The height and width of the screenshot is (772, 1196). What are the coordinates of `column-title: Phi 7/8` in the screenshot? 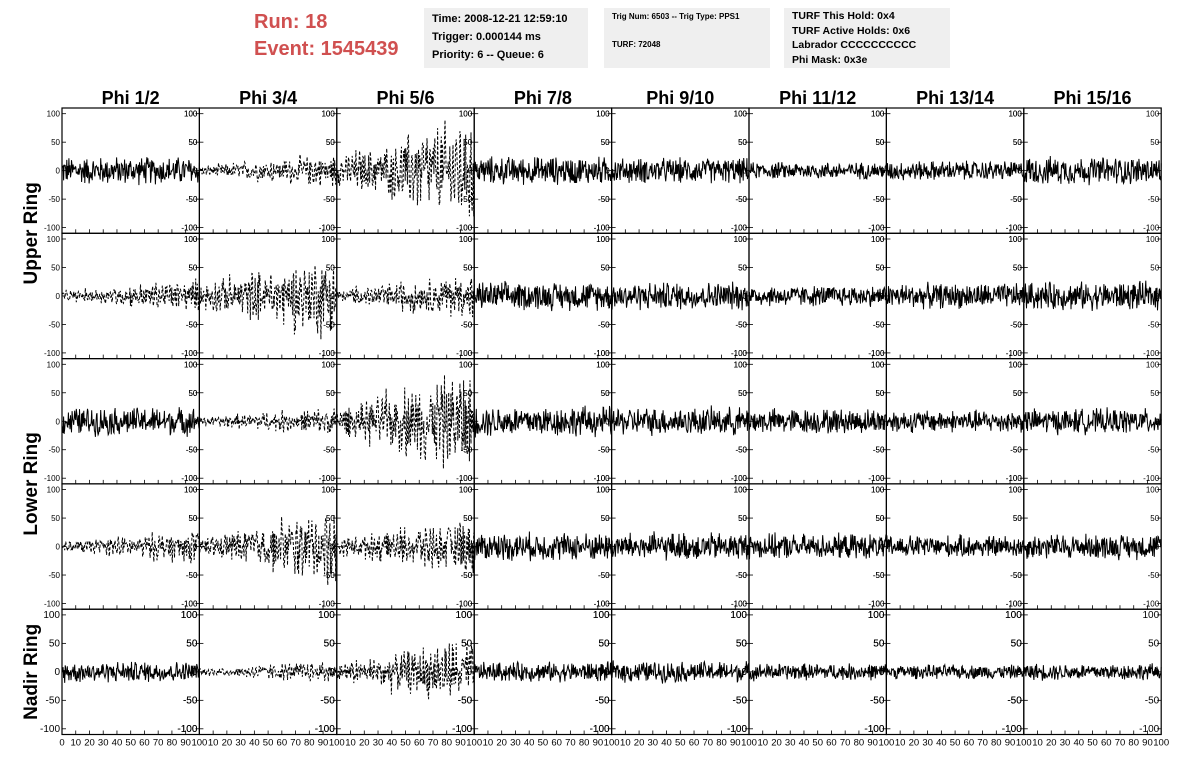 It's located at (543, 98).